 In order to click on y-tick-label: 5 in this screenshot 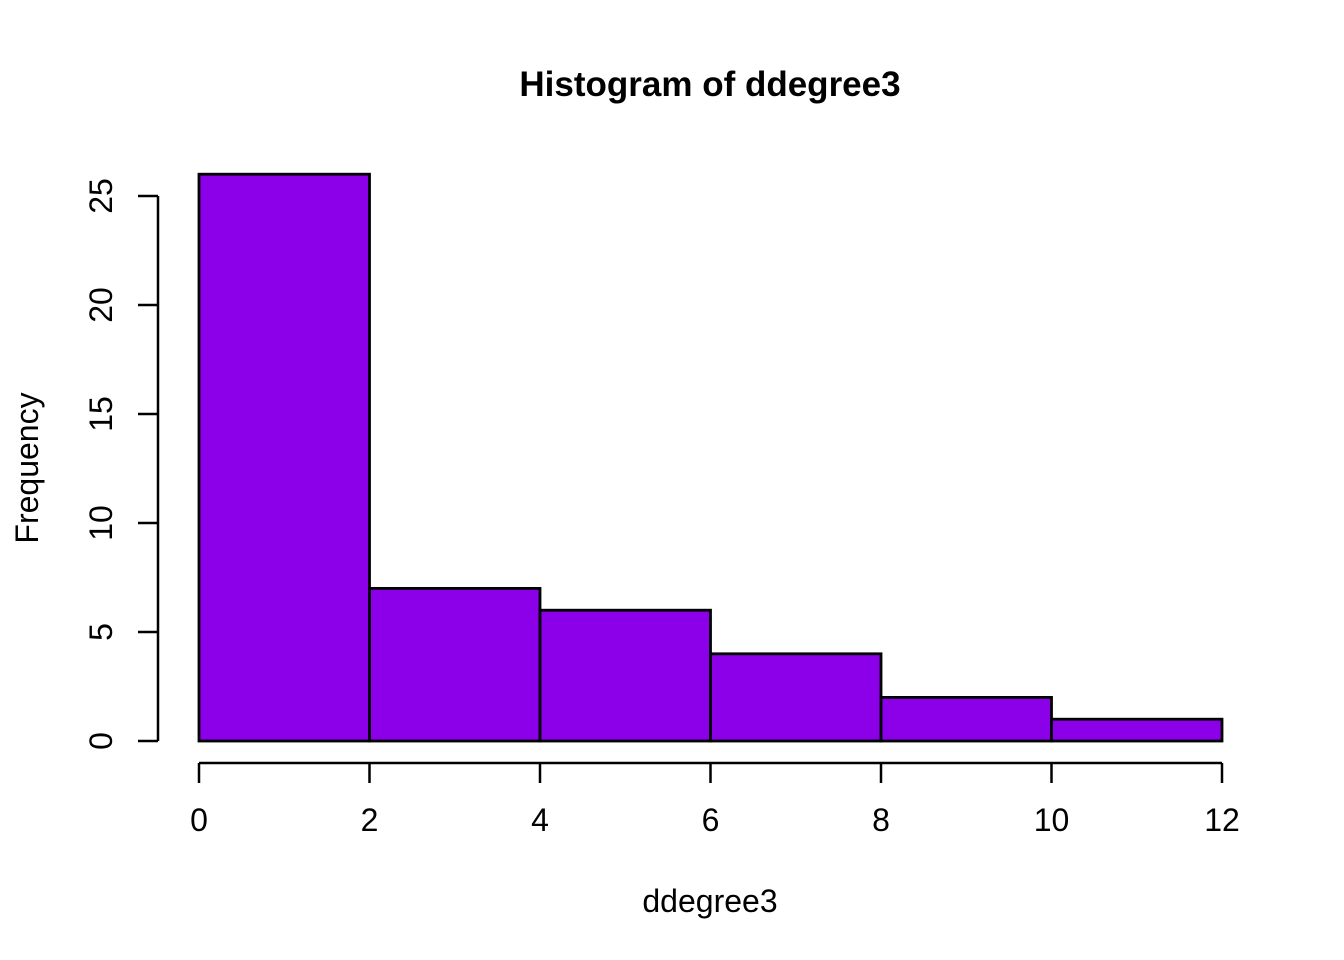, I will do `click(101, 632)`.